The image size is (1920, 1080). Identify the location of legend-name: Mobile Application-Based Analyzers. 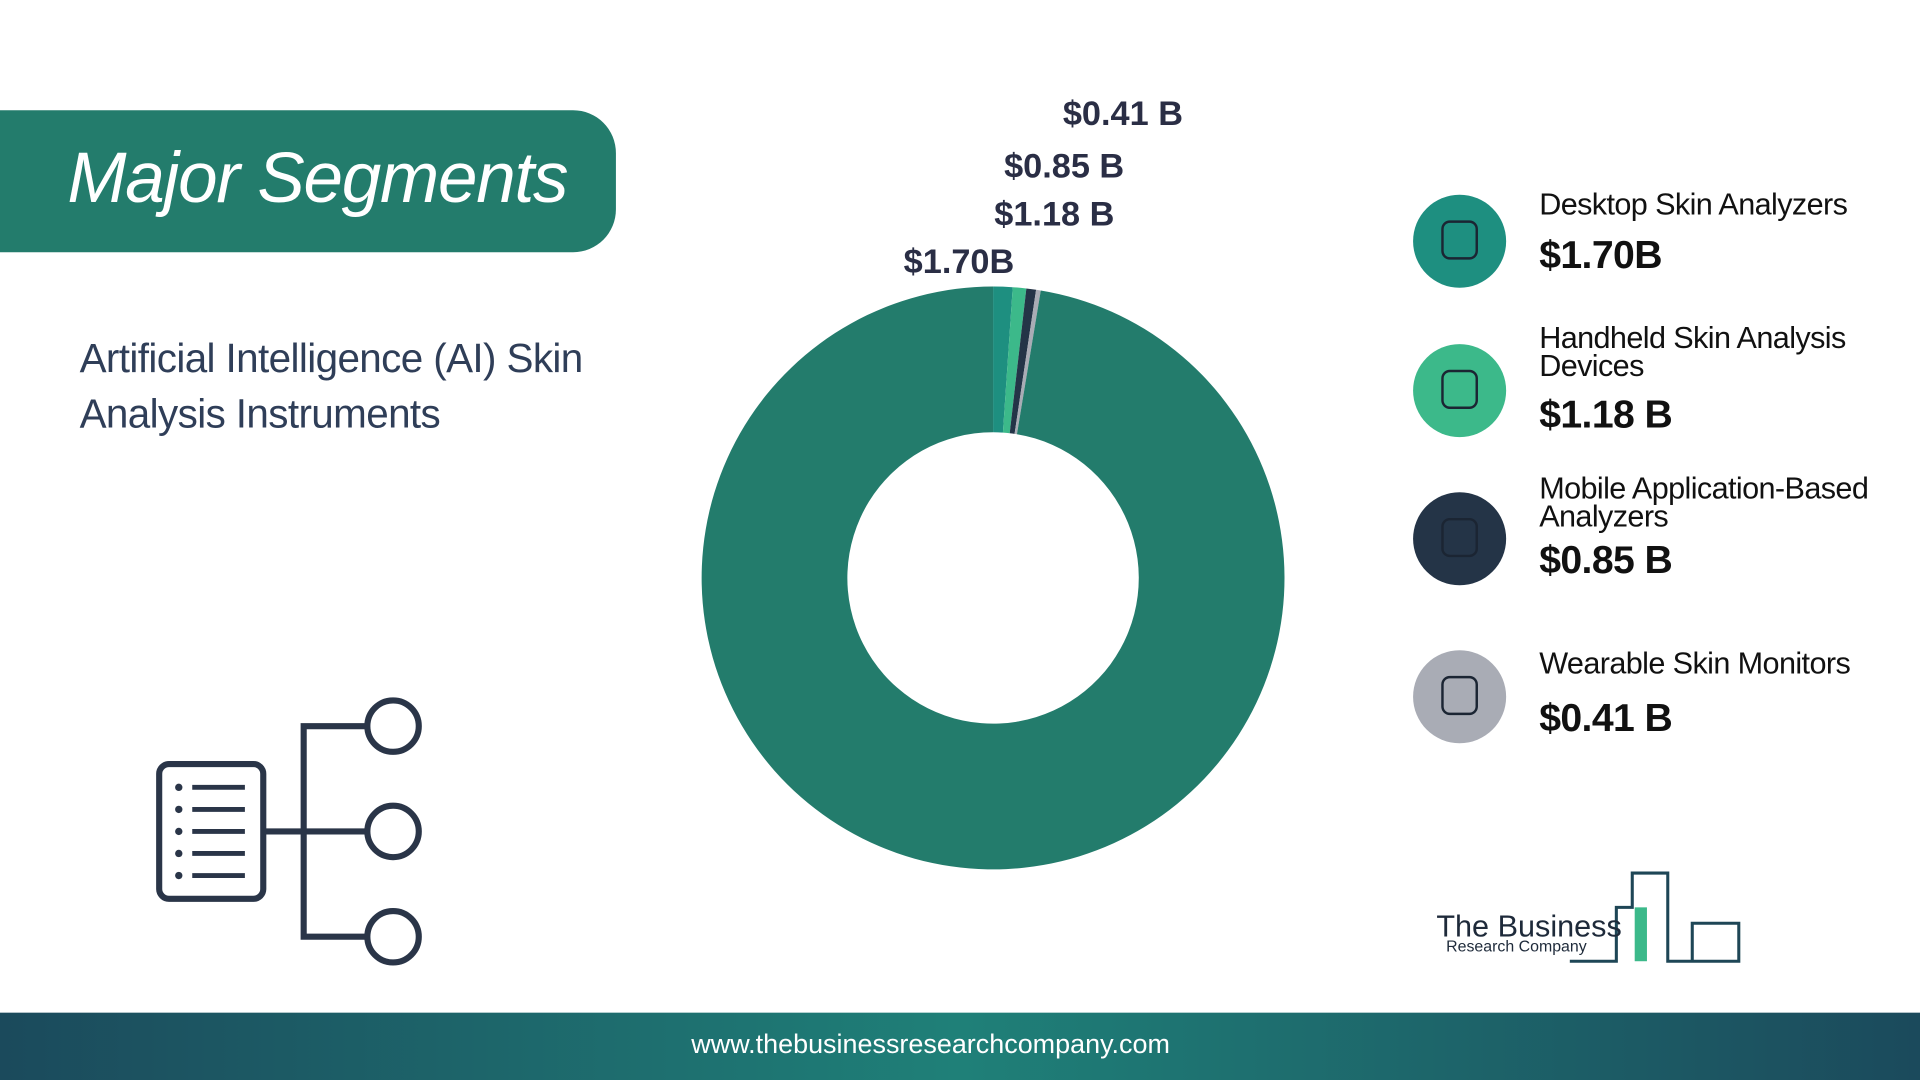
(1704, 502).